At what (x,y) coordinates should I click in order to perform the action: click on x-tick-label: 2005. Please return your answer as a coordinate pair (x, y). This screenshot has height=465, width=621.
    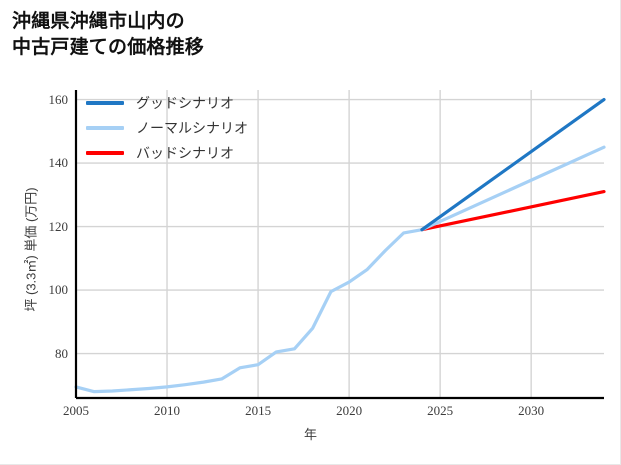
    Looking at the image, I should click on (76, 410).